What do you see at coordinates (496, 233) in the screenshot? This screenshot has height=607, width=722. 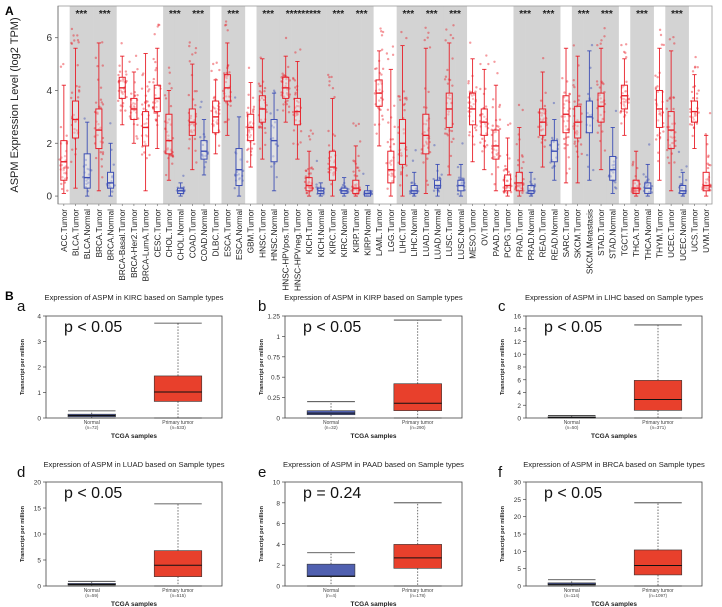 I see `x-tick-label: PAAD.Tumor` at bounding box center [496, 233].